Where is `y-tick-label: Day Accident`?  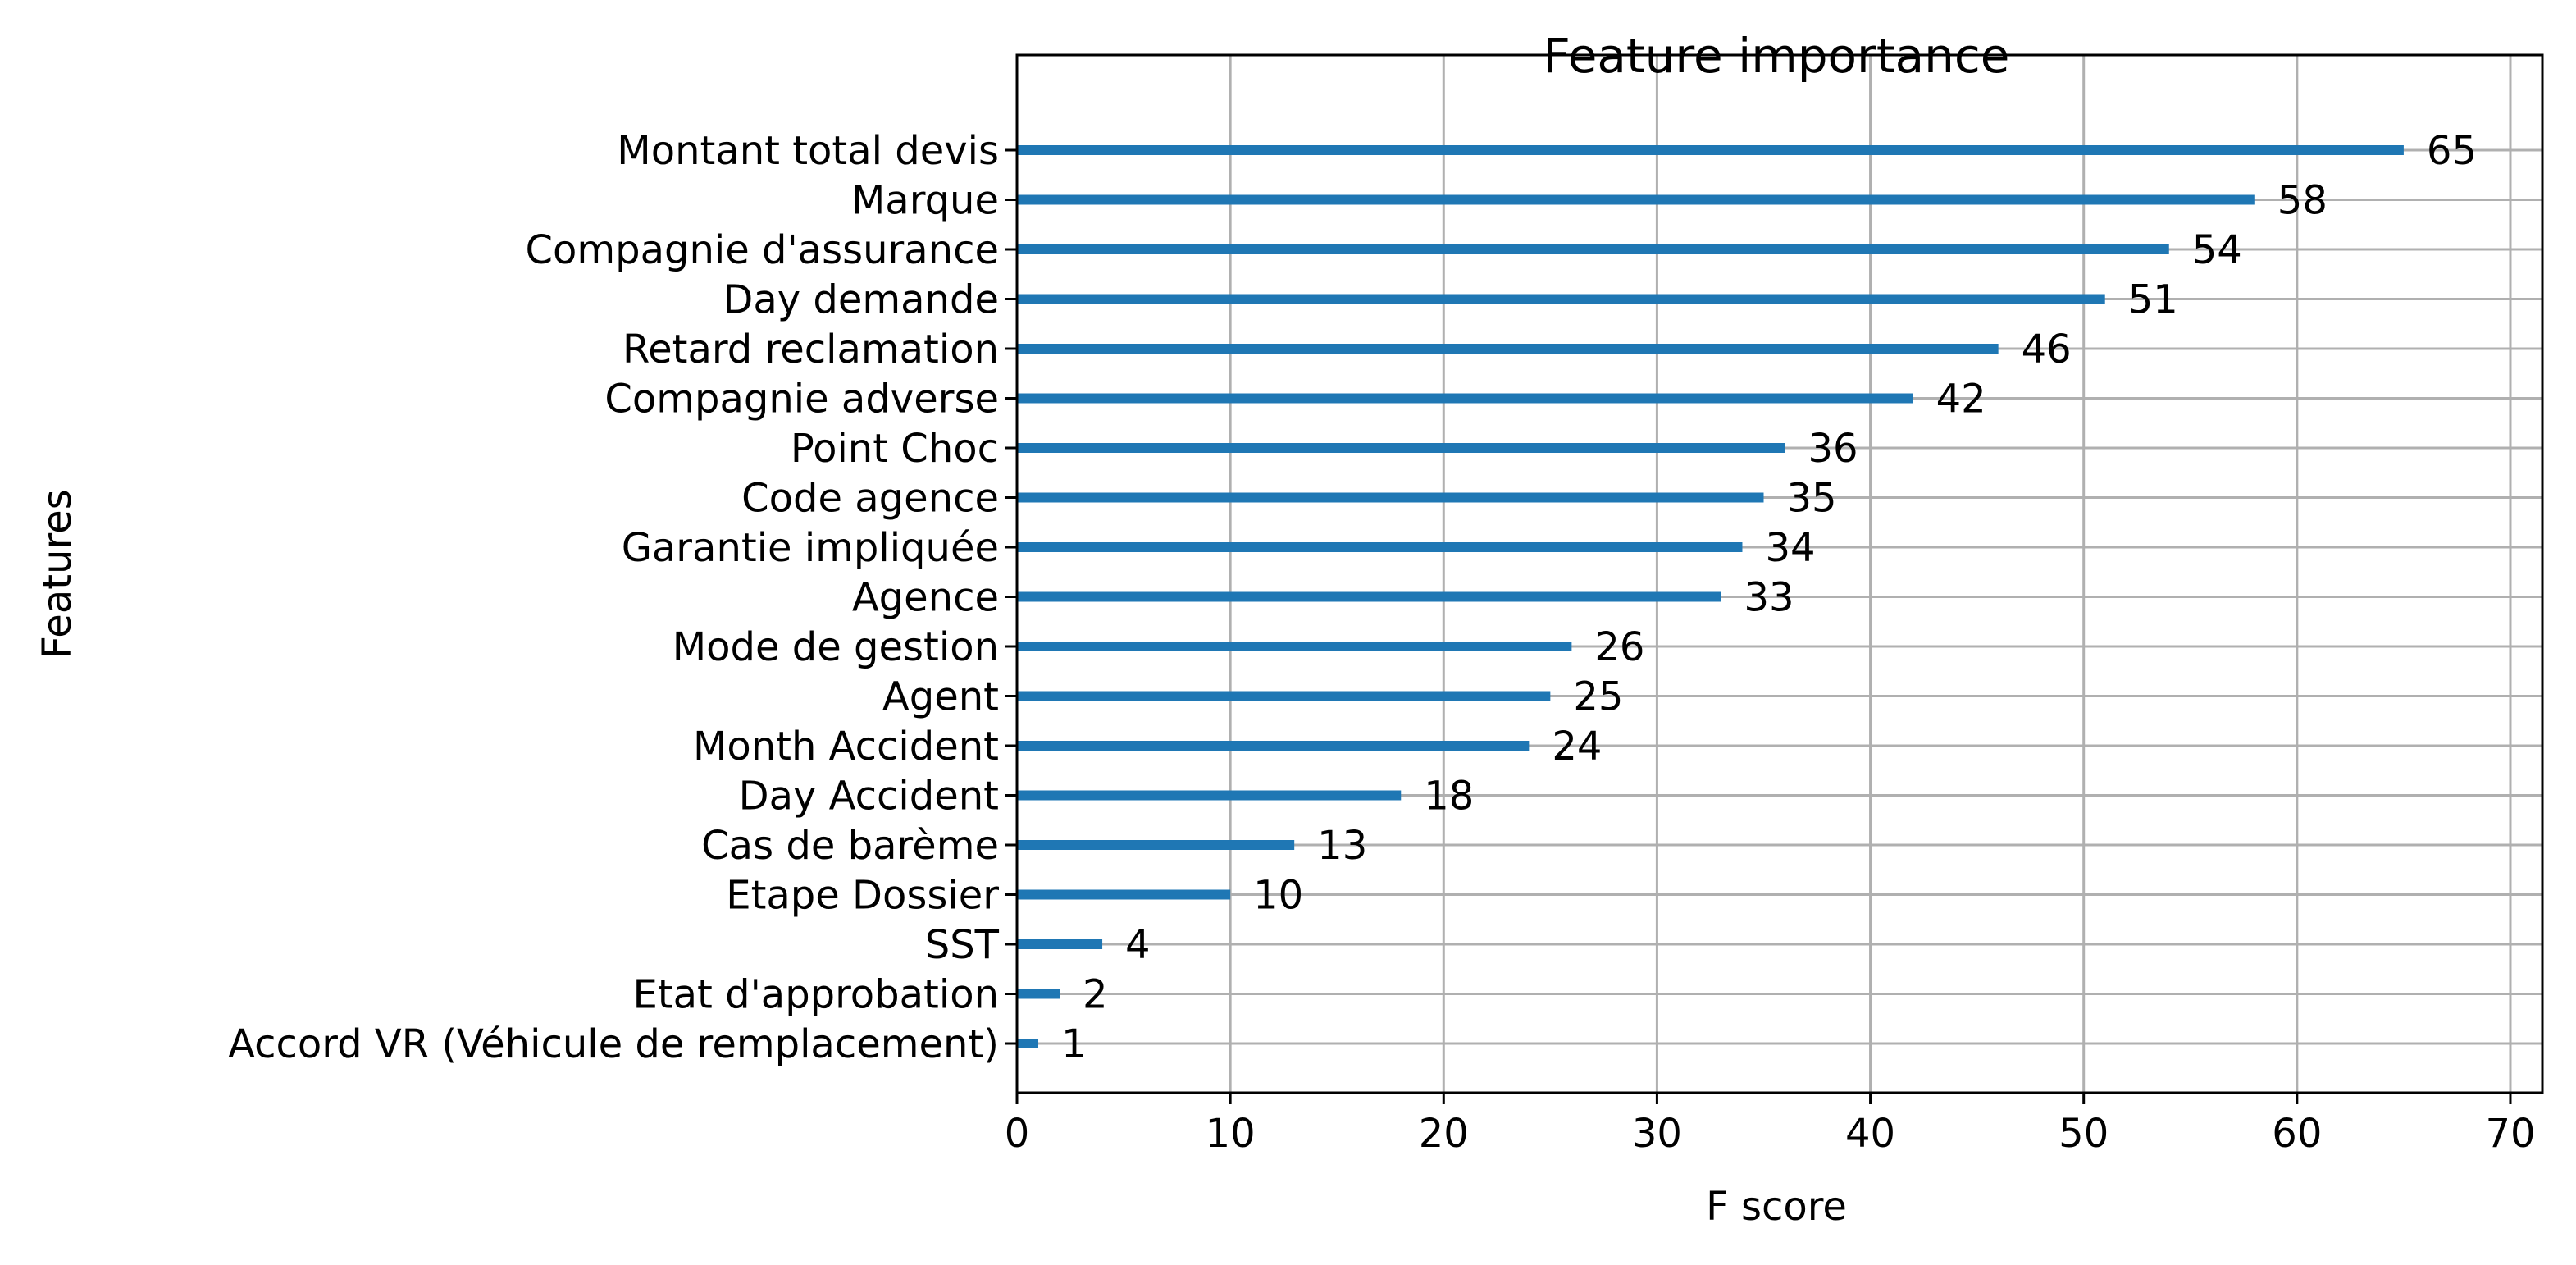
y-tick-label: Day Accident is located at coordinates (869, 797).